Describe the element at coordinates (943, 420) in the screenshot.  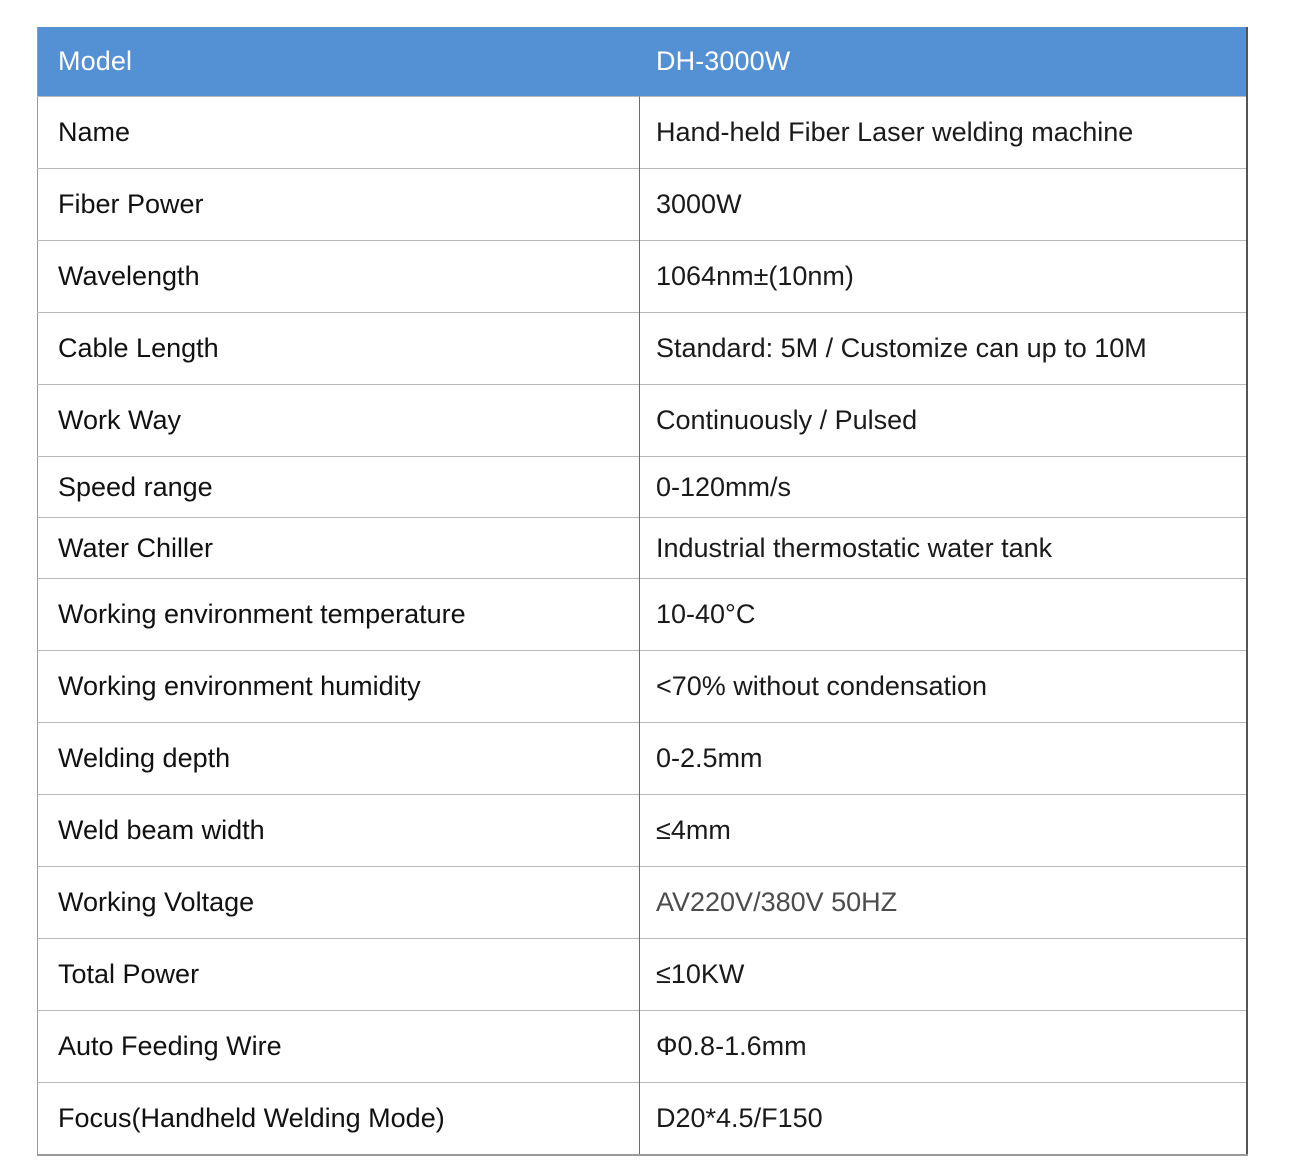
I see `spec-value-cell: Continuously / Pulsed` at that location.